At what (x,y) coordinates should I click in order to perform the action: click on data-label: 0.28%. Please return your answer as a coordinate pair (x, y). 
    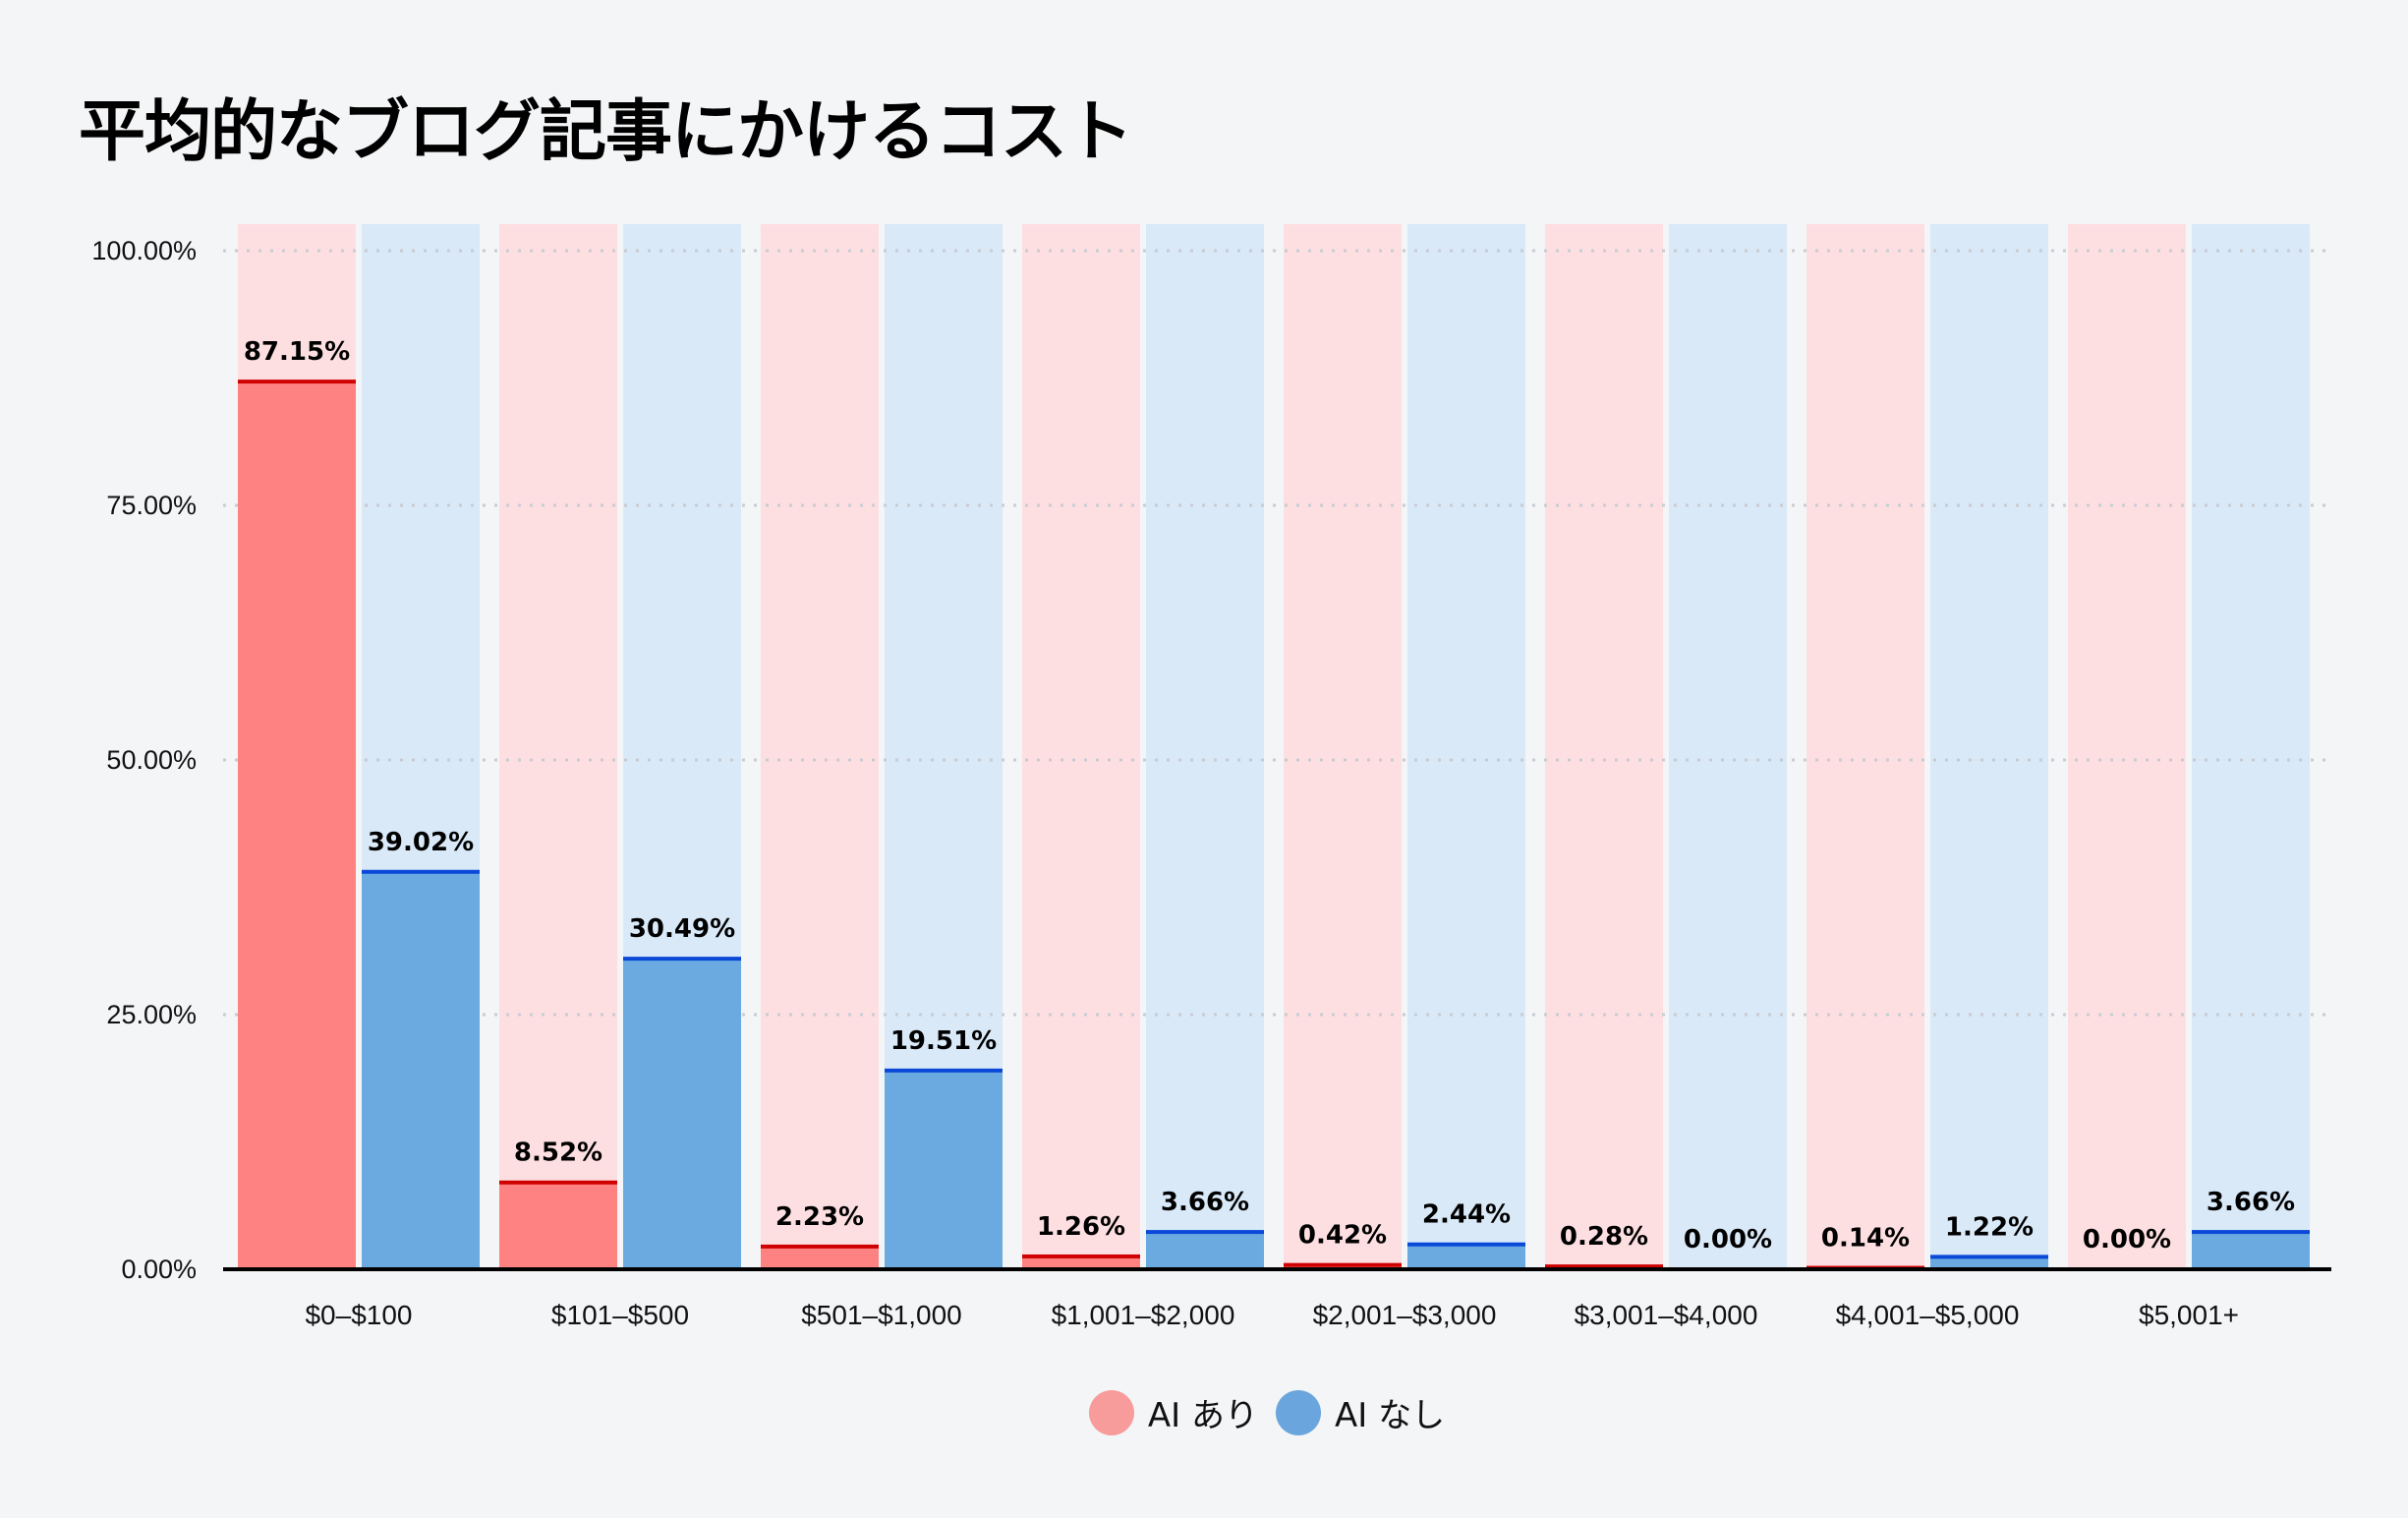
    Looking at the image, I should click on (1604, 1237).